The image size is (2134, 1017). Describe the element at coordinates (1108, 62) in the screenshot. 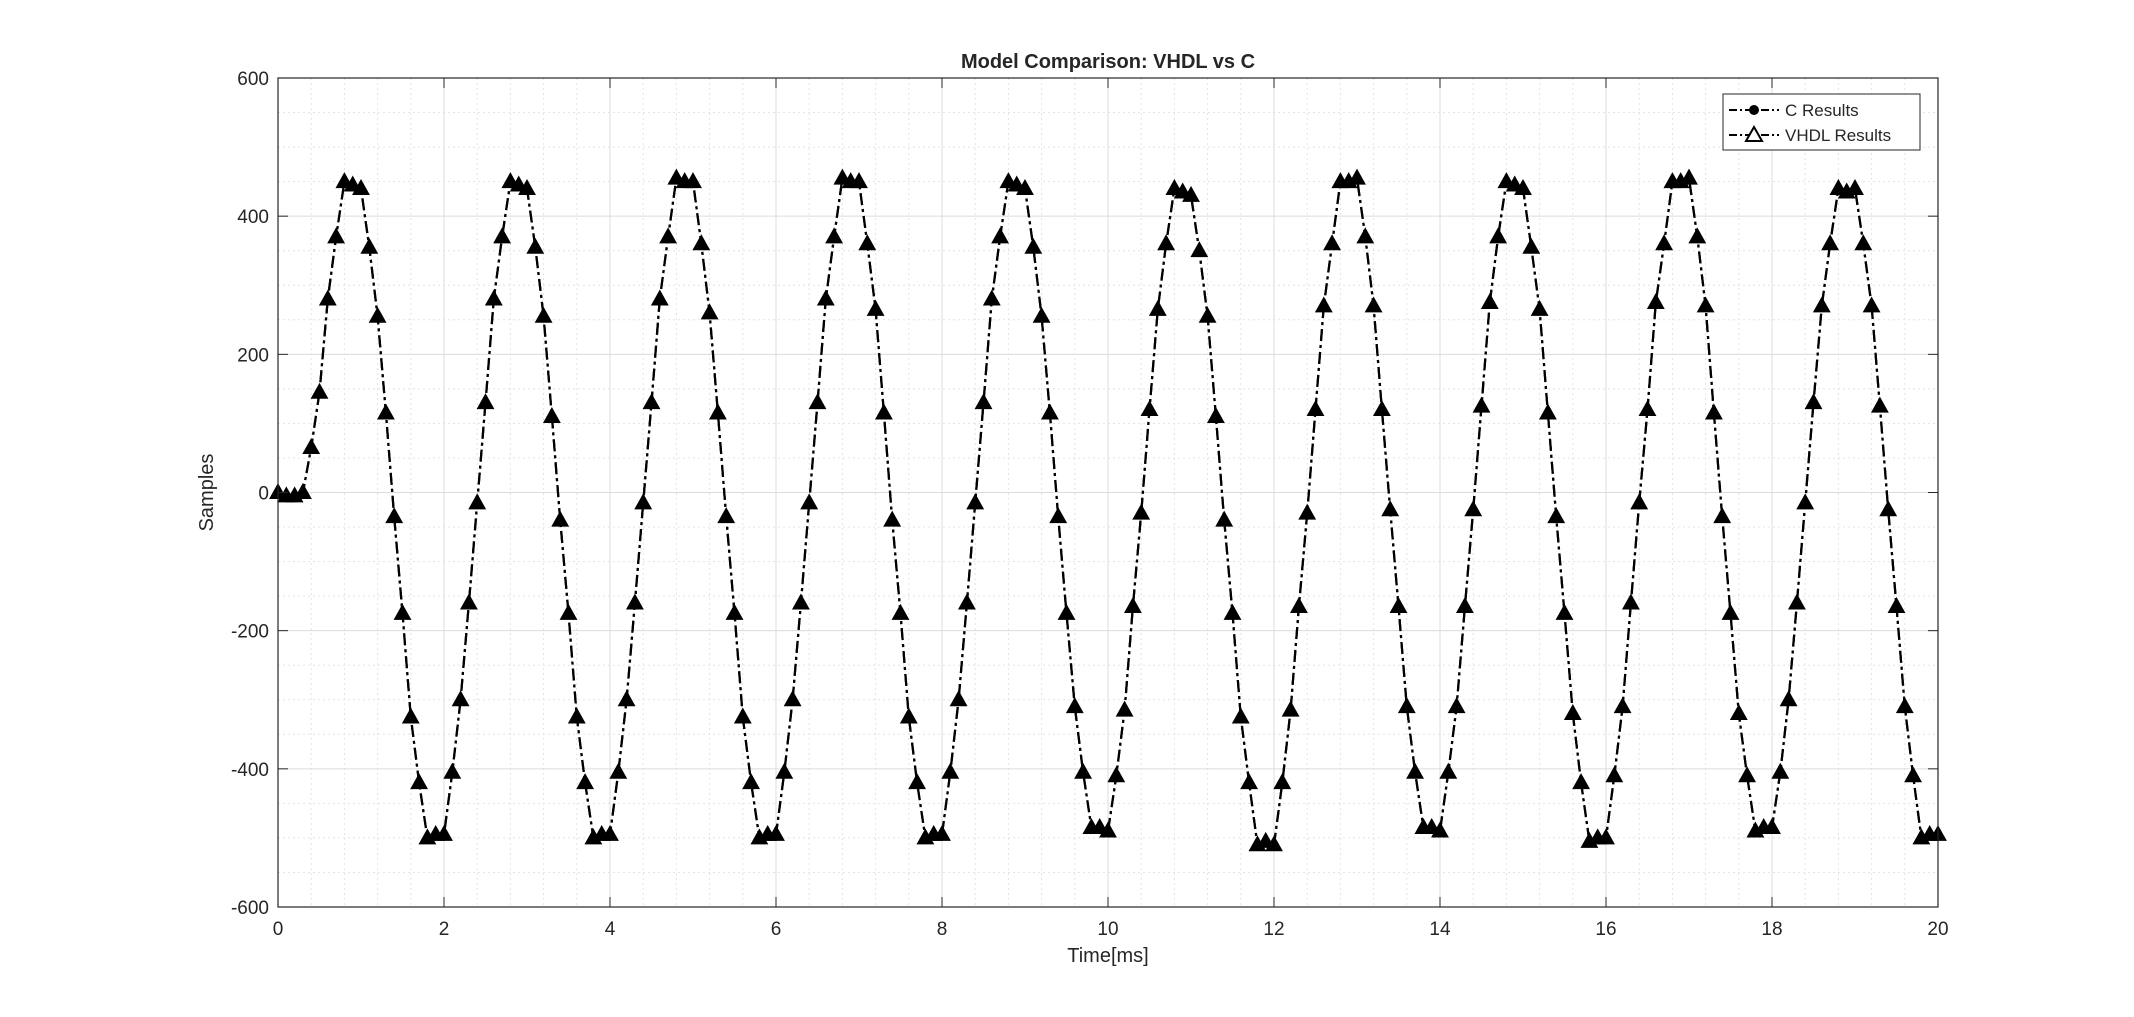

I see `chart-title: Model Comparison: VHDL vs C` at that location.